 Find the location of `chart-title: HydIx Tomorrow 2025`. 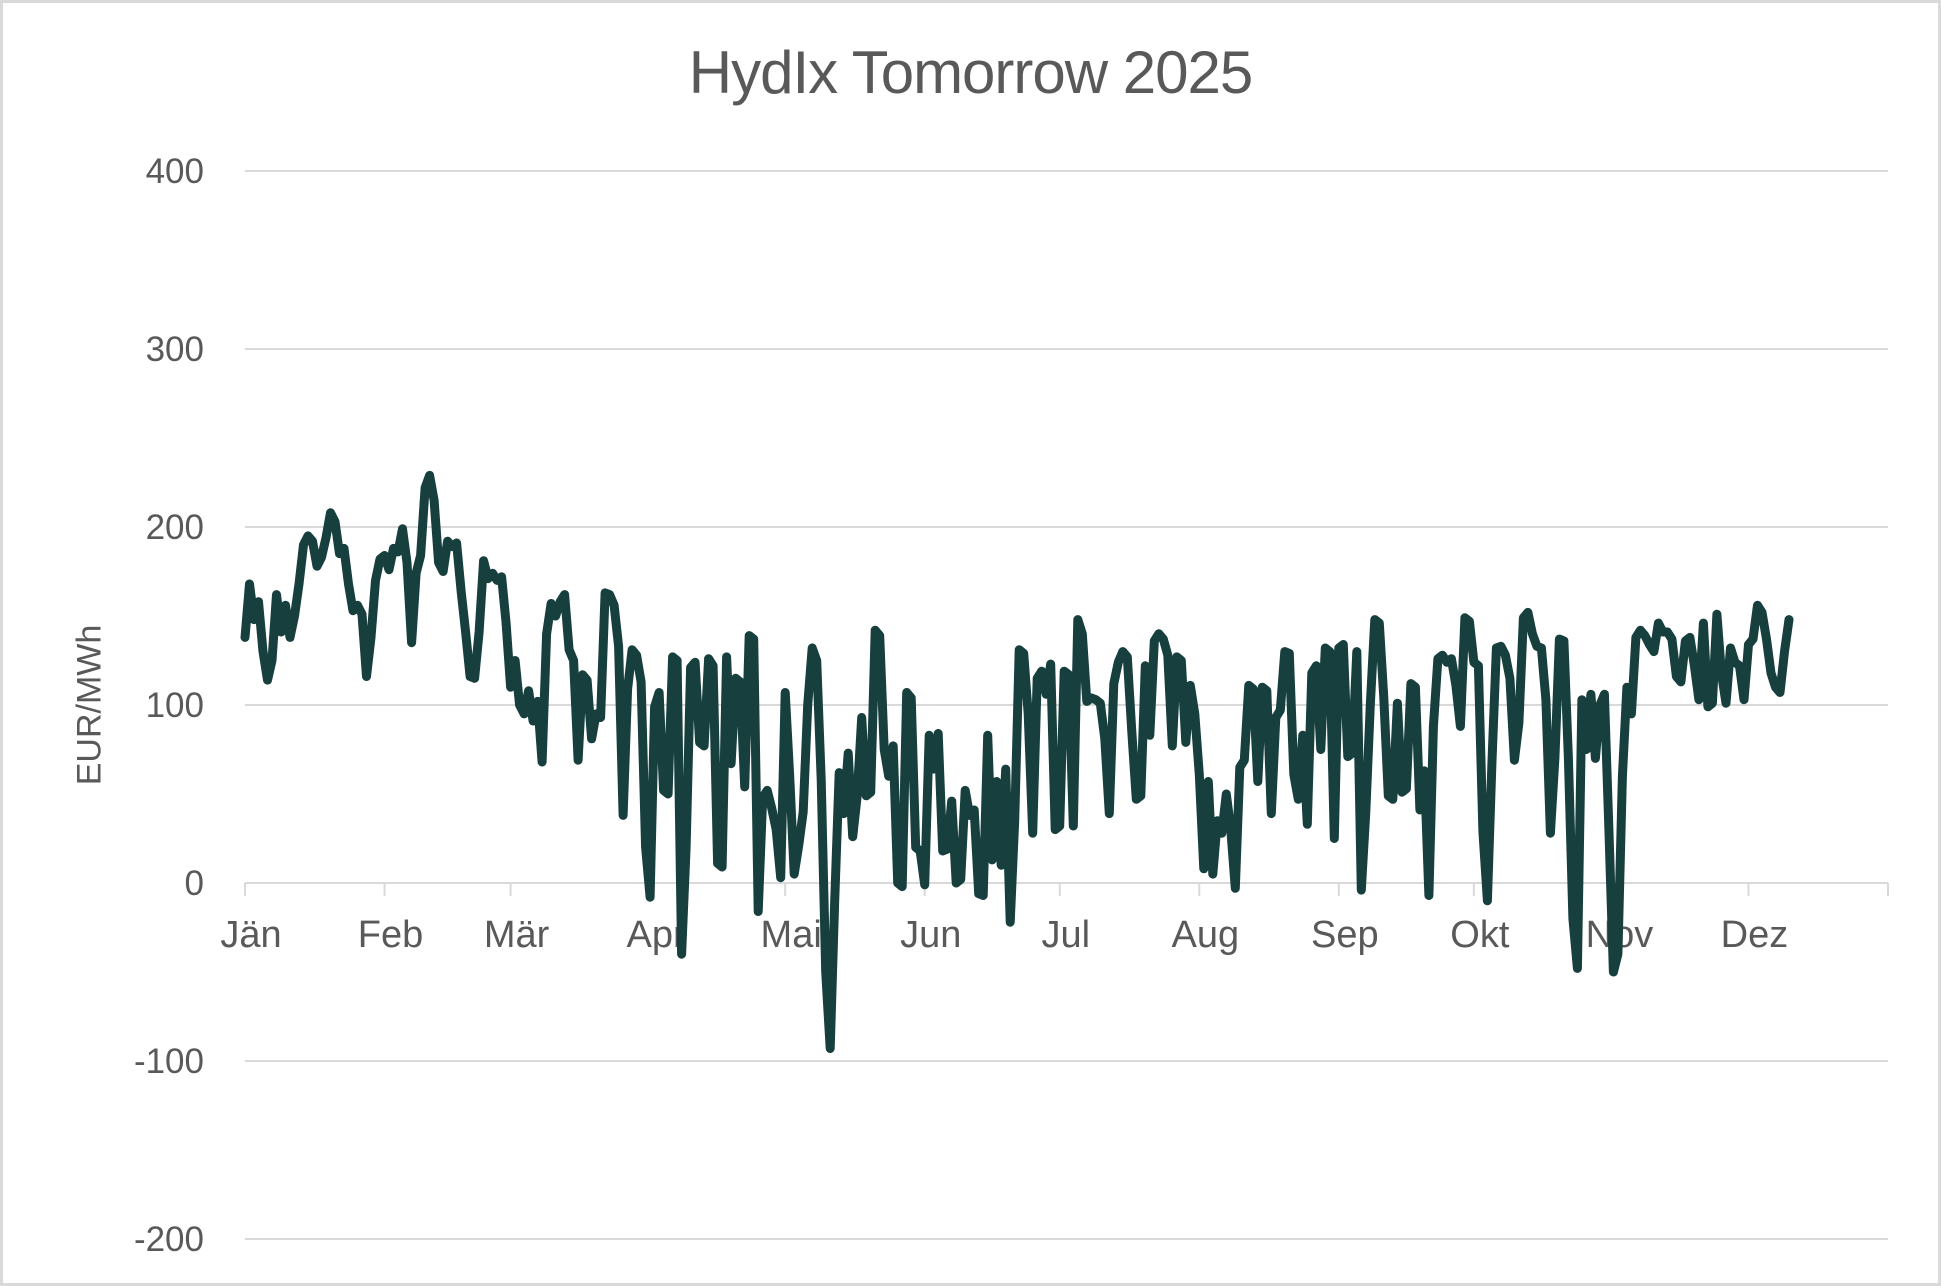

chart-title: HydIx Tomorrow 2025 is located at coordinates (970, 72).